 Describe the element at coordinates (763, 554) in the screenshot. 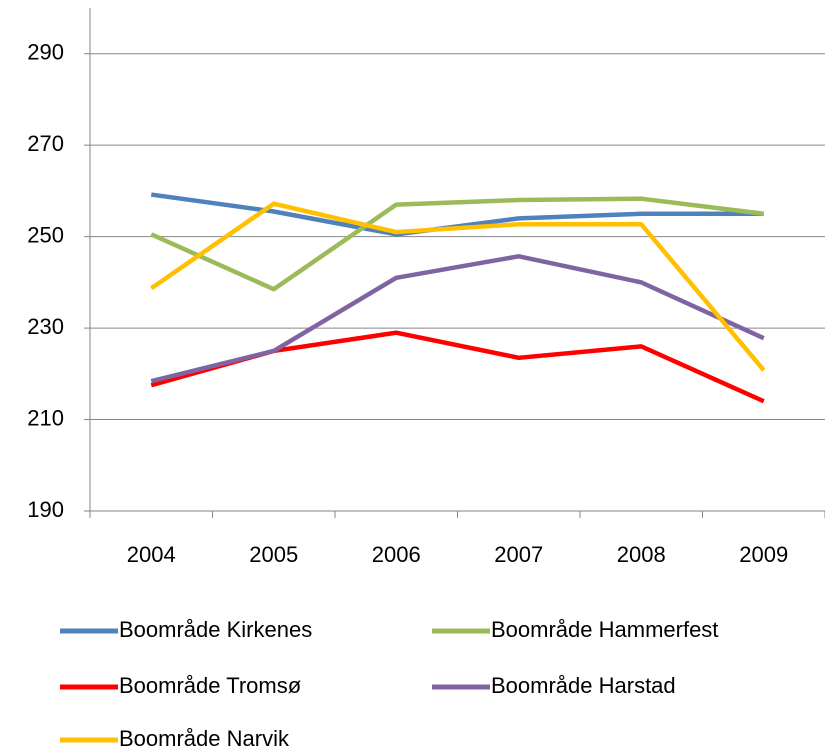

I see `x-tick-label: 2009` at that location.